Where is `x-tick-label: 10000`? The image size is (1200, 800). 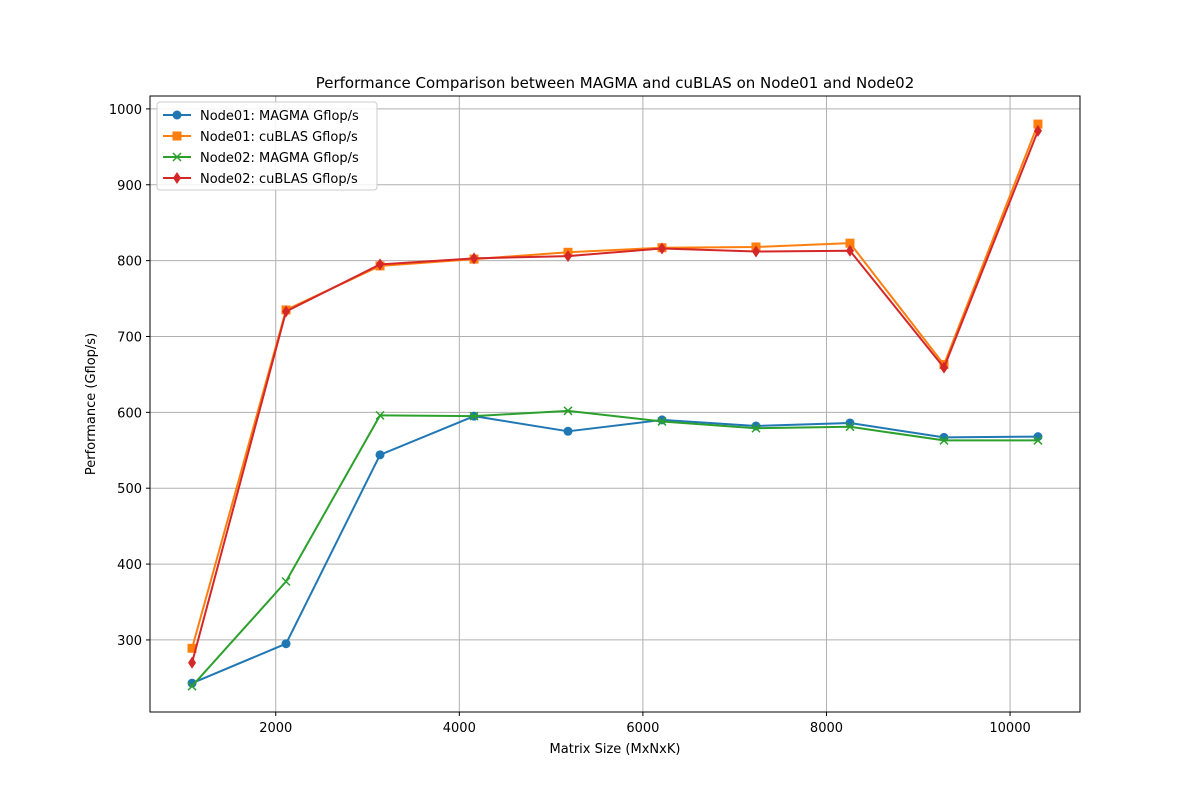 x-tick-label: 10000 is located at coordinates (1009, 728).